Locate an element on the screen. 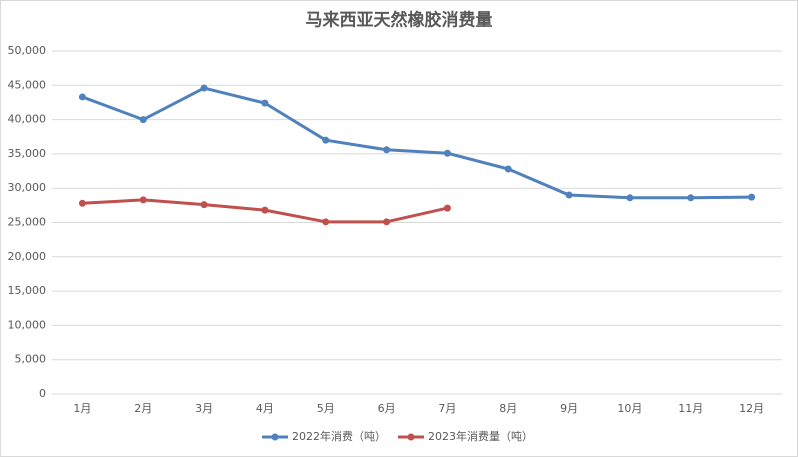 This screenshot has width=798, height=457. x-tick-label: 1月 is located at coordinates (82, 408).